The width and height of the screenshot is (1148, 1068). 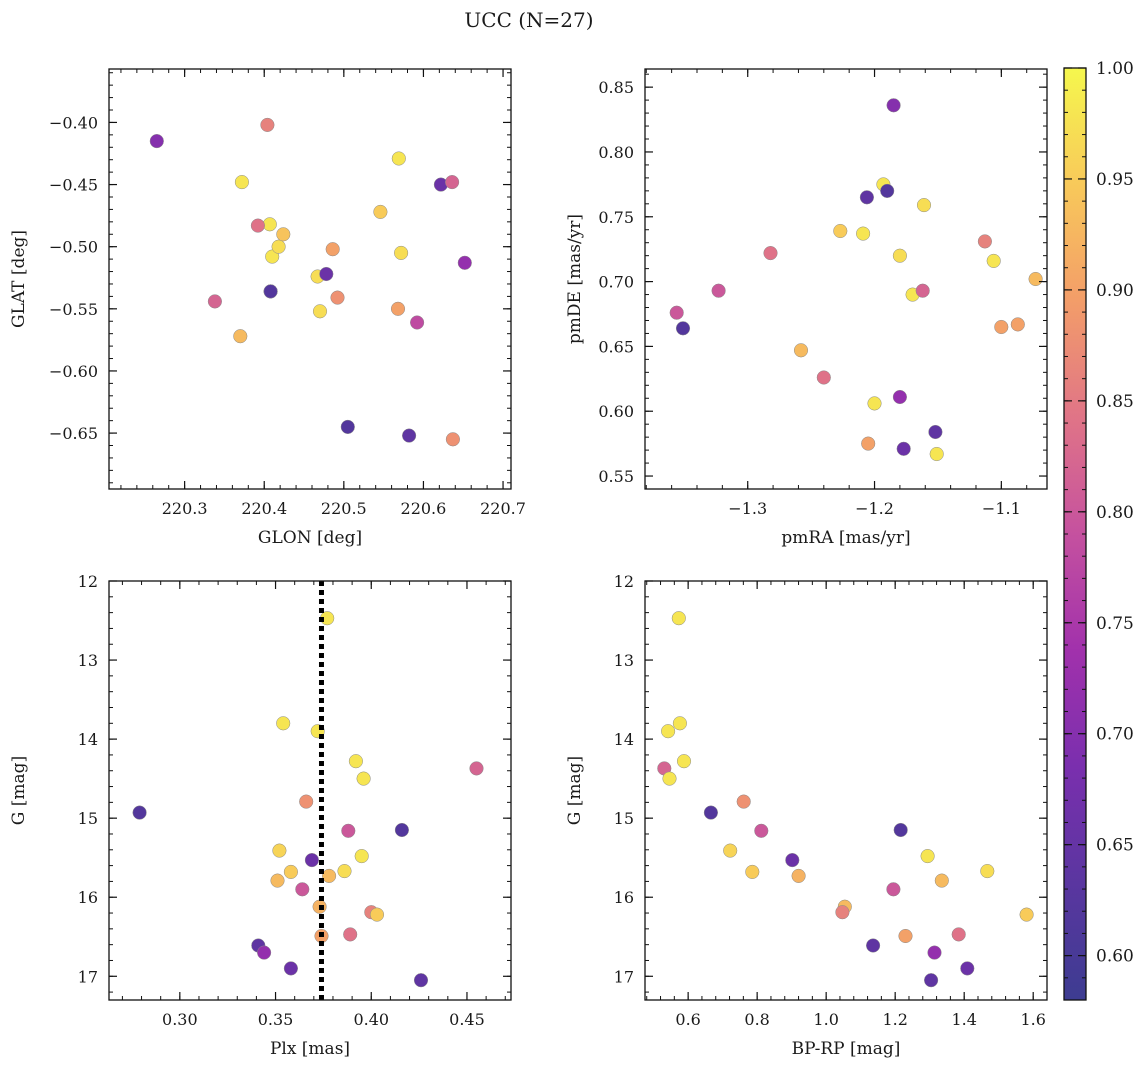 I want to click on figure-title: UCC (N=27), so click(x=528, y=20).